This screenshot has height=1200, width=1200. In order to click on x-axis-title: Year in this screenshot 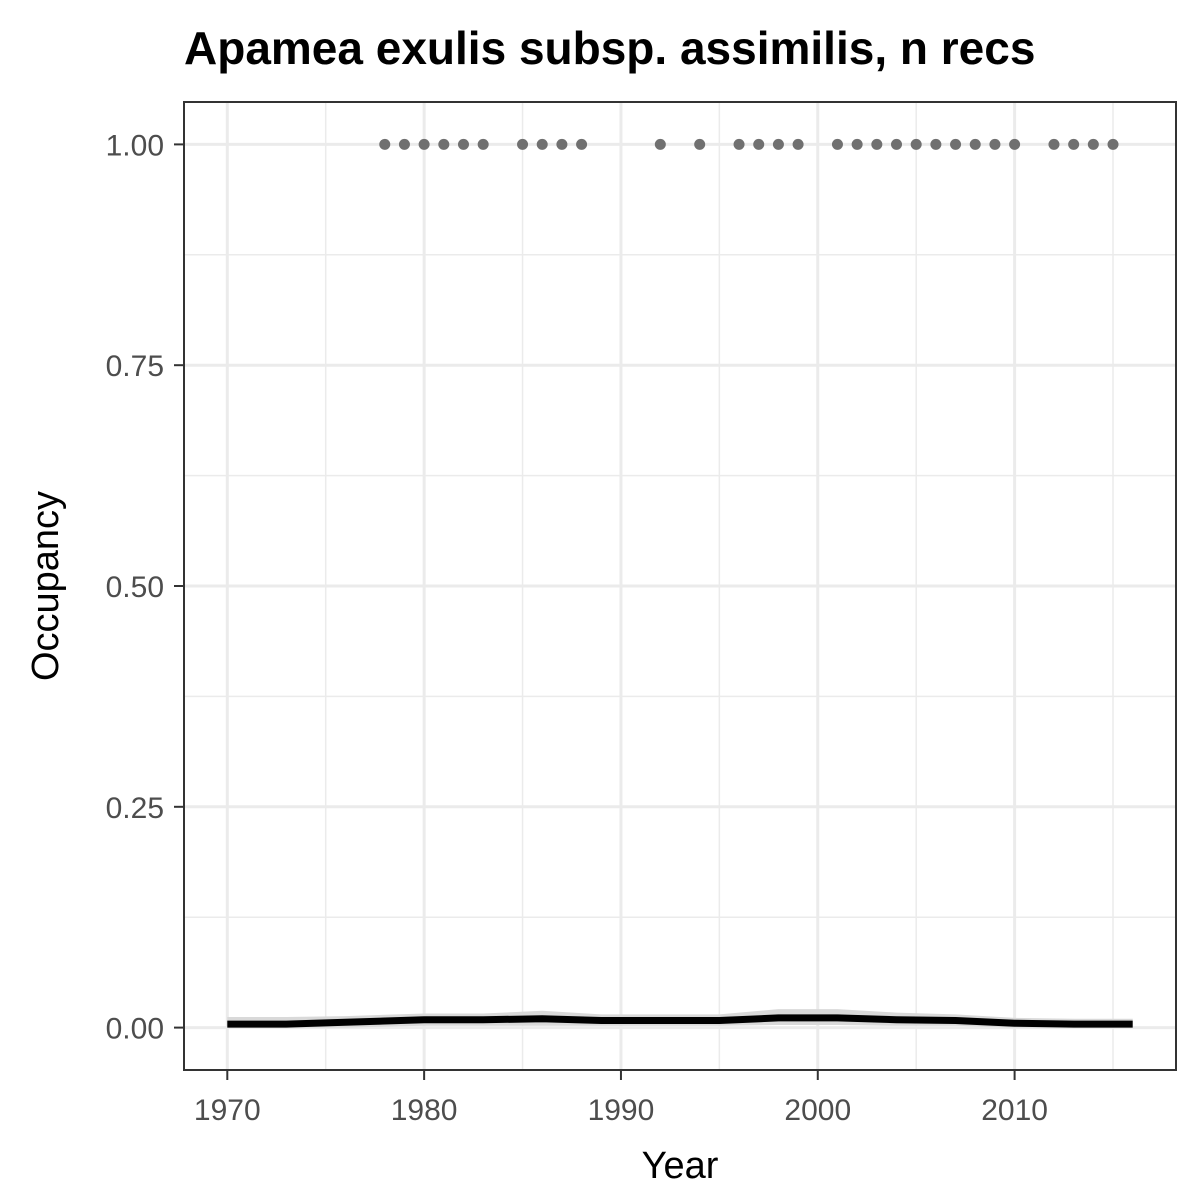, I will do `click(680, 1166)`.